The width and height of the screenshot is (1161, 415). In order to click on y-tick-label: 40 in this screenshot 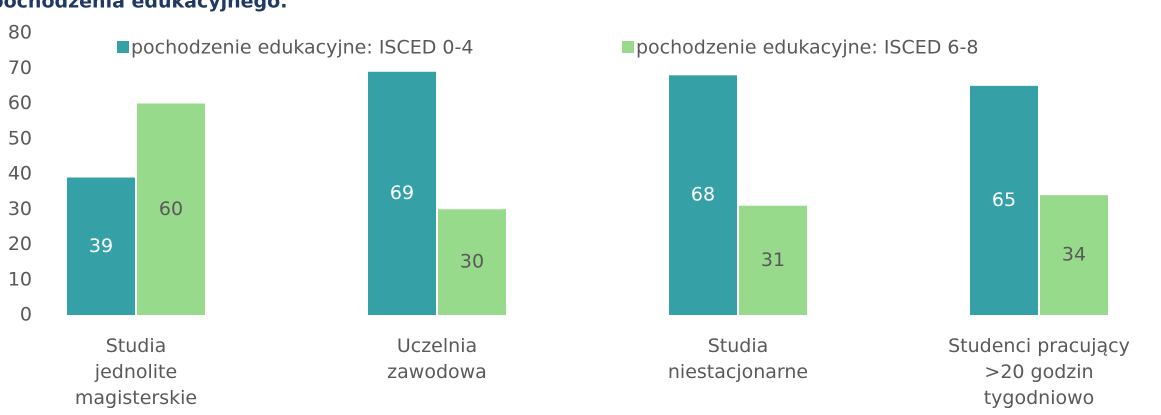, I will do `click(20, 174)`.